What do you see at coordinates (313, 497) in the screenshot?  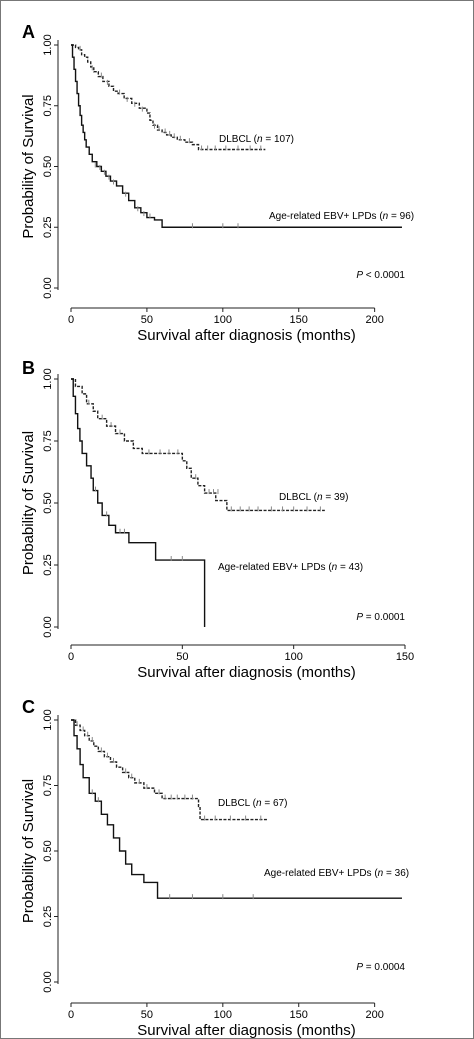 I see `series-label: DLBCL (n = 39)` at bounding box center [313, 497].